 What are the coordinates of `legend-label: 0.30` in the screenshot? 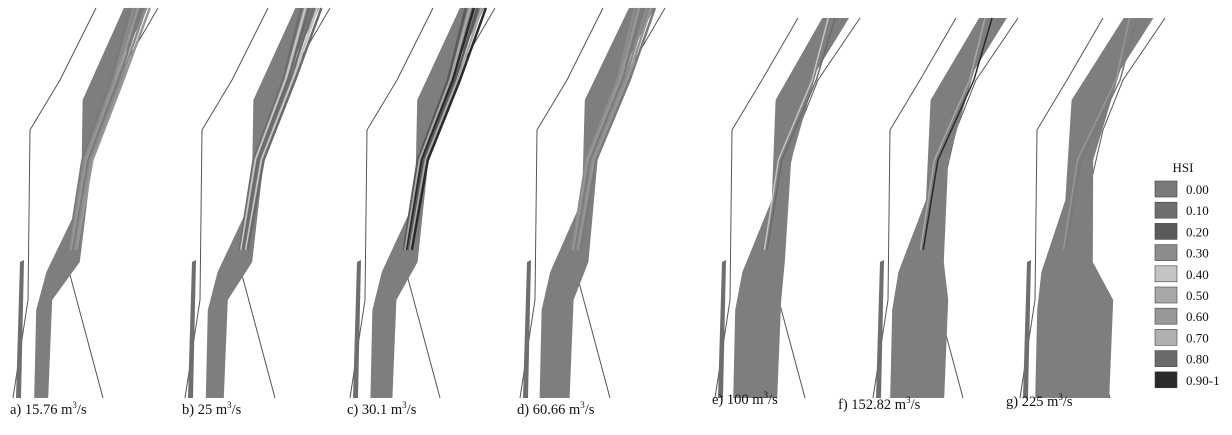 It's located at (1197, 253).